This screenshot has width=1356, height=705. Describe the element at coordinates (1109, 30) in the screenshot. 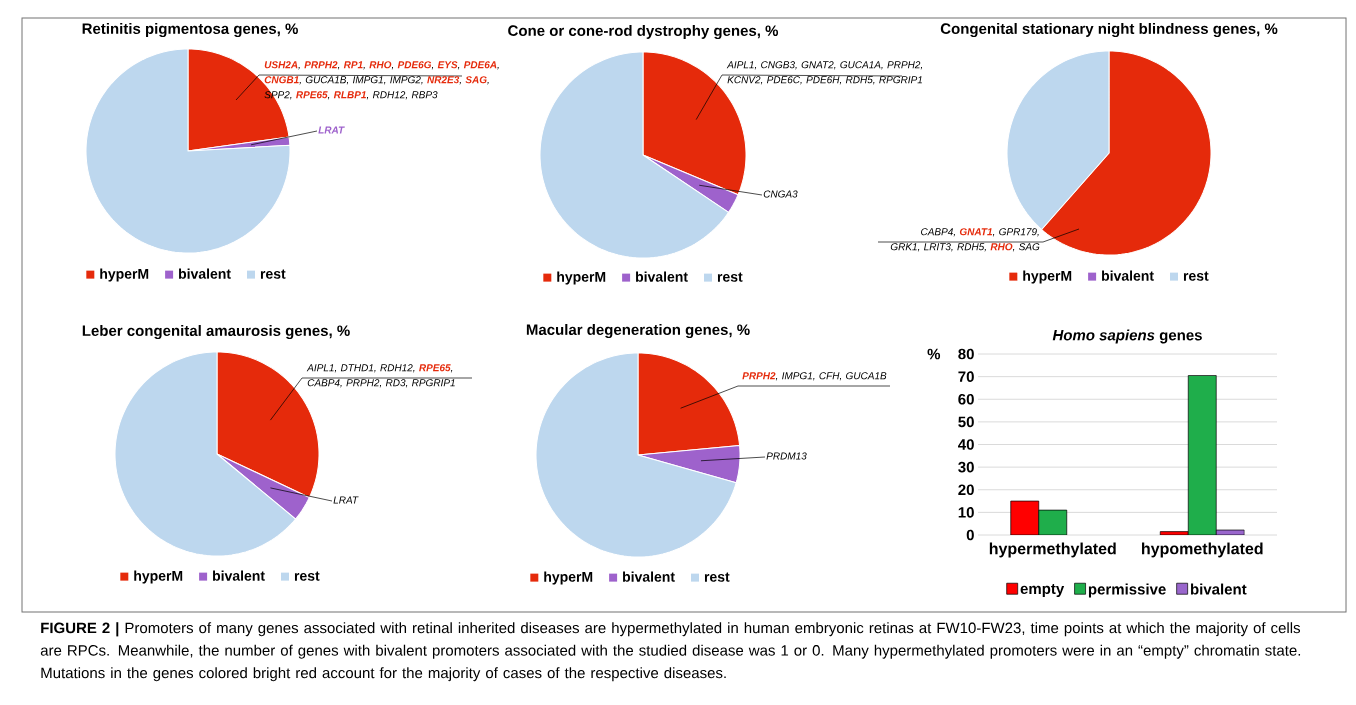

I see `chart-title: Congenital stationary night blindness genes, %` at that location.